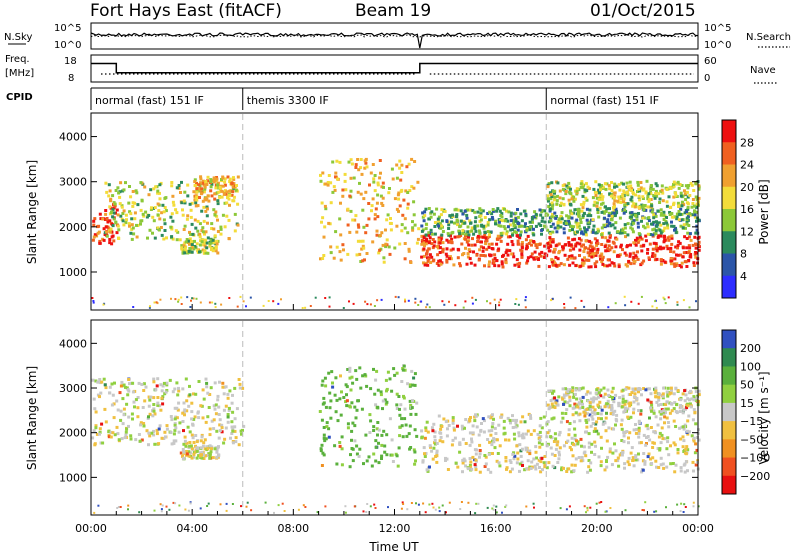  Describe the element at coordinates (764, 417) in the screenshot. I see `velocity-colorbar-label: Velocity [m s⁻¹]` at that location.